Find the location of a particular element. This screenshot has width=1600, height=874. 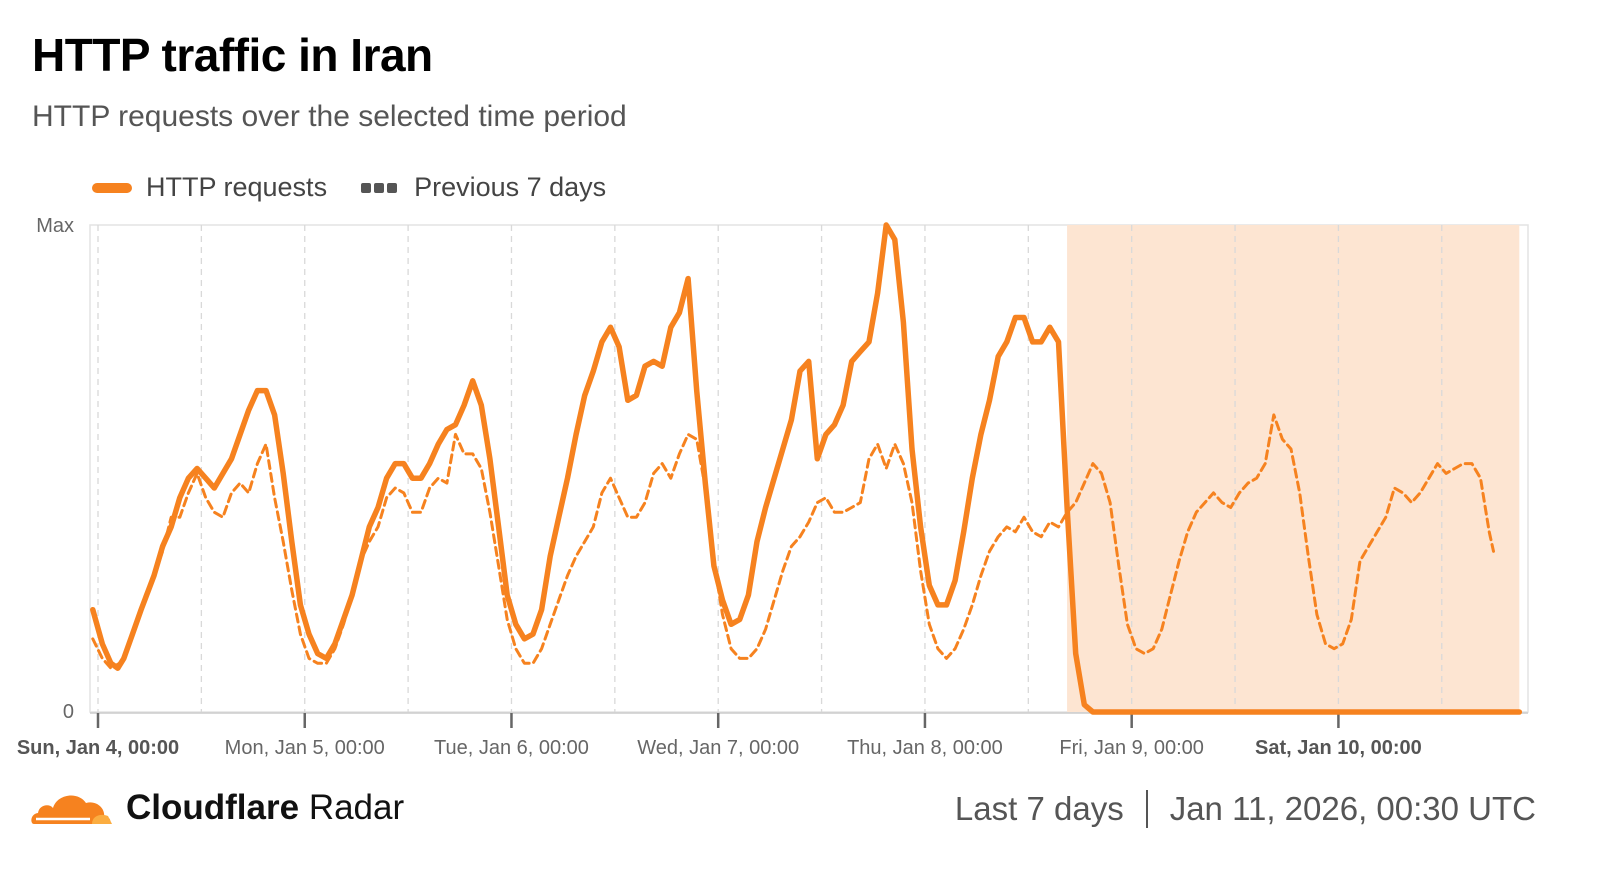

footer-info: Last 7 days Jan 11, 2026, 00:30 UTC is located at coordinates (1245, 809).